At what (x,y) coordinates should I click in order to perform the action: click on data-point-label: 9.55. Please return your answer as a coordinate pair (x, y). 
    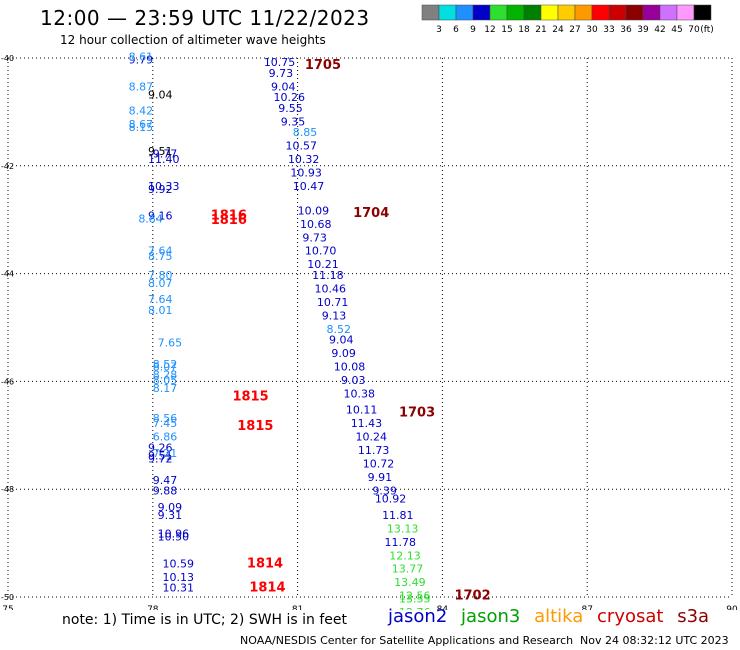
    Looking at the image, I should click on (290, 108).